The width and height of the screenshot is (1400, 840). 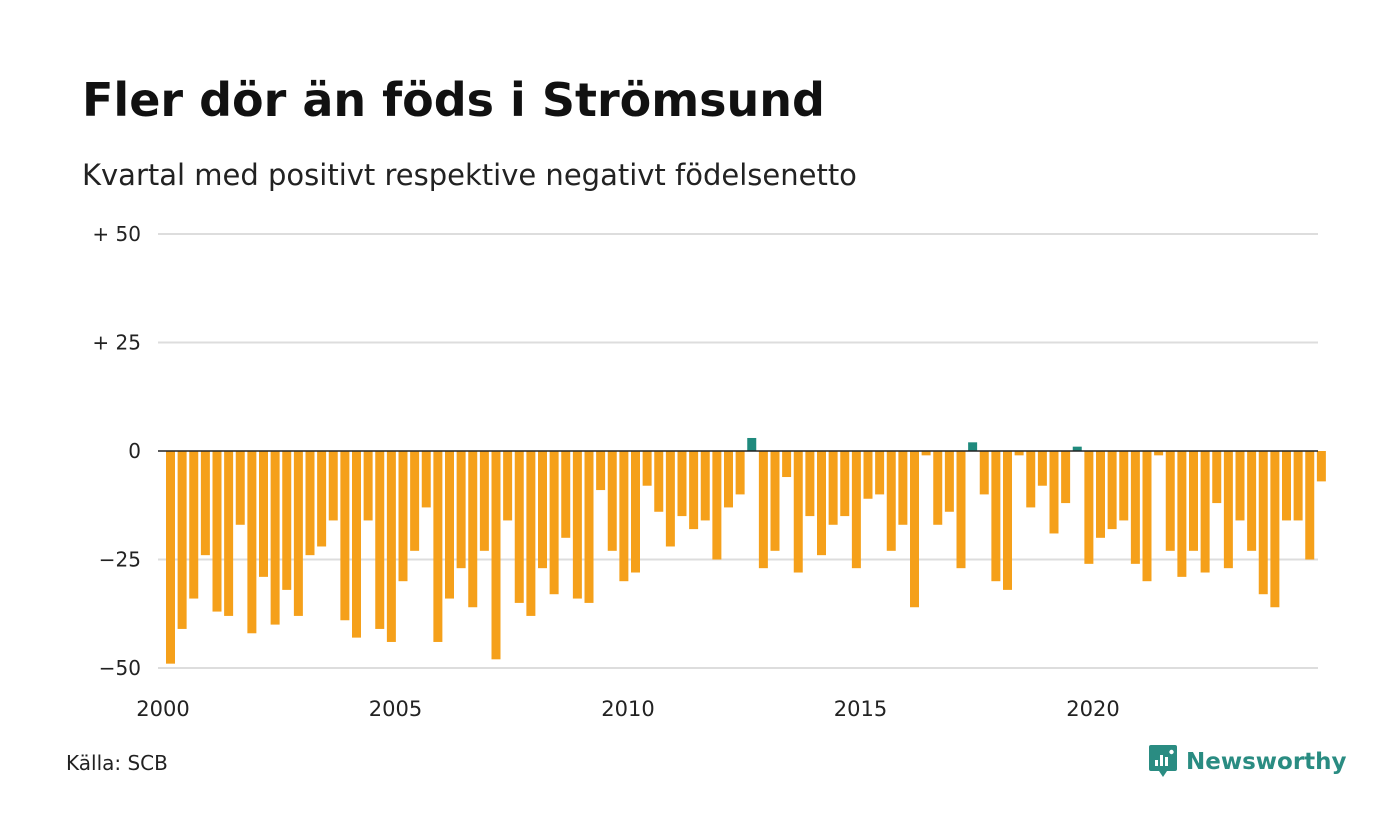 I want to click on bar-2003-K1, so click(x=310, y=503).